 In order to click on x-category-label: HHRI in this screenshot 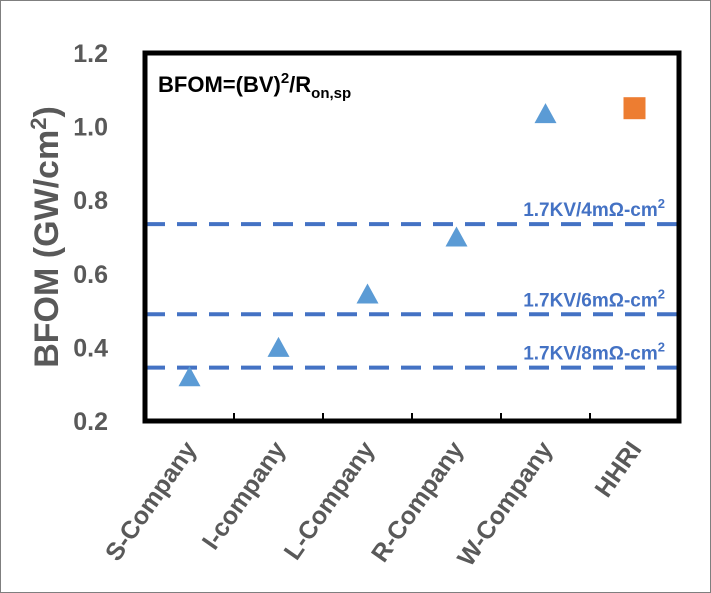, I will do `click(618, 469)`.